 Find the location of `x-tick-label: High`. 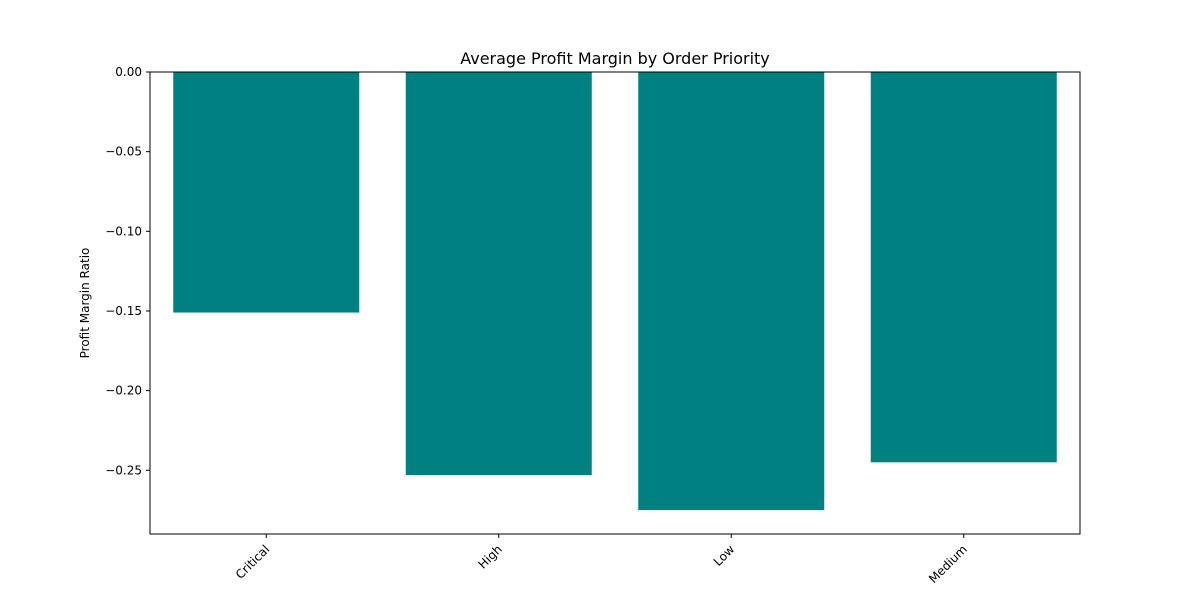

x-tick-label: High is located at coordinates (489, 556).